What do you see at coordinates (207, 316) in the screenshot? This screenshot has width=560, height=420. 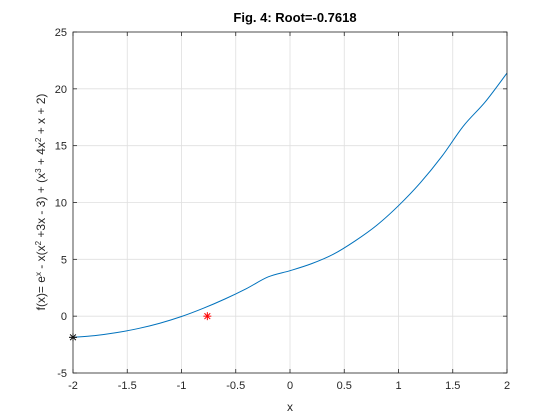 I see `star-marker` at bounding box center [207, 316].